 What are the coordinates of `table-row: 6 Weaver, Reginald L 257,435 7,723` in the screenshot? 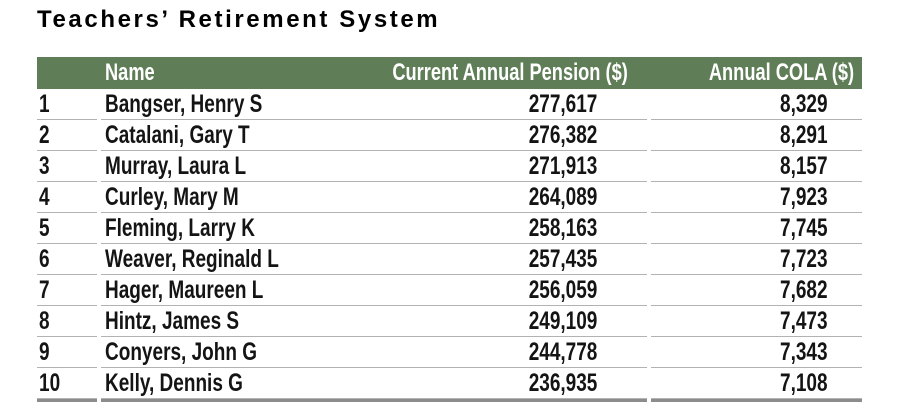 It's located at (449, 259).